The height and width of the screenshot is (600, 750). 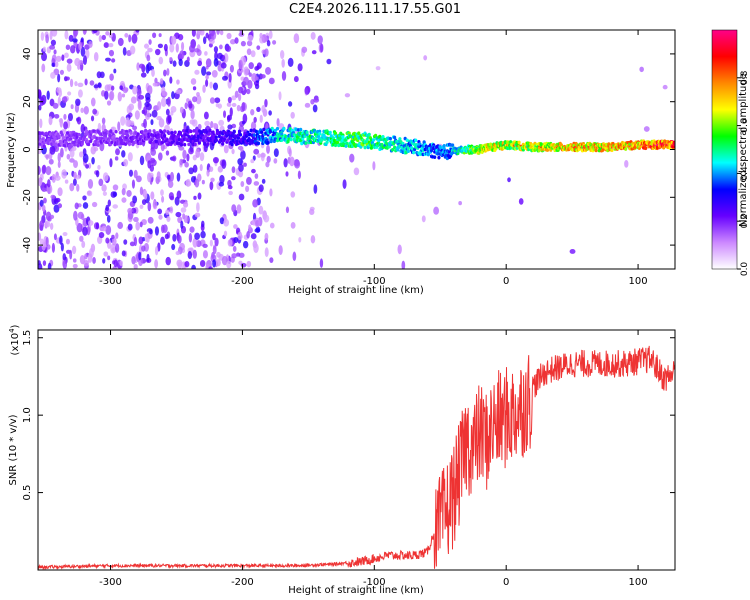 I want to click on snr-scale-note: (x104), so click(x=14, y=339).